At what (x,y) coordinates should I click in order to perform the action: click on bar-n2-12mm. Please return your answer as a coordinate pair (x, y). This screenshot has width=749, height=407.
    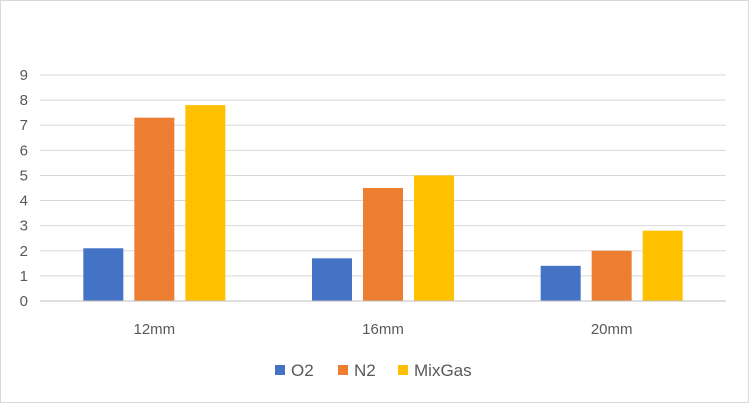
    Looking at the image, I should click on (154, 209).